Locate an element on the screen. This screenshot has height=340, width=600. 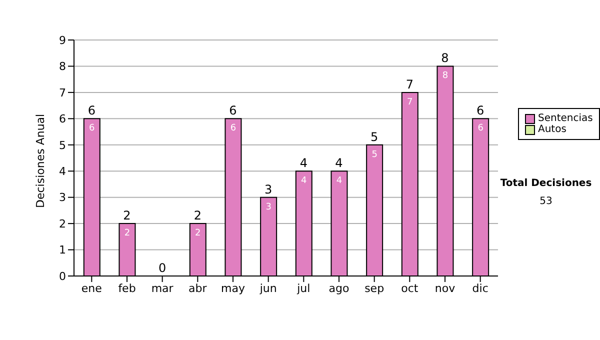
text: 53 is located at coordinates (546, 201).